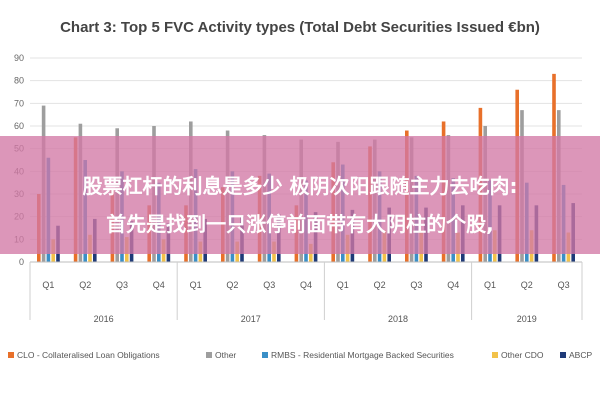 This screenshot has width=600, height=400. What do you see at coordinates (527, 319) in the screenshot?
I see `x-group-label: 2019` at bounding box center [527, 319].